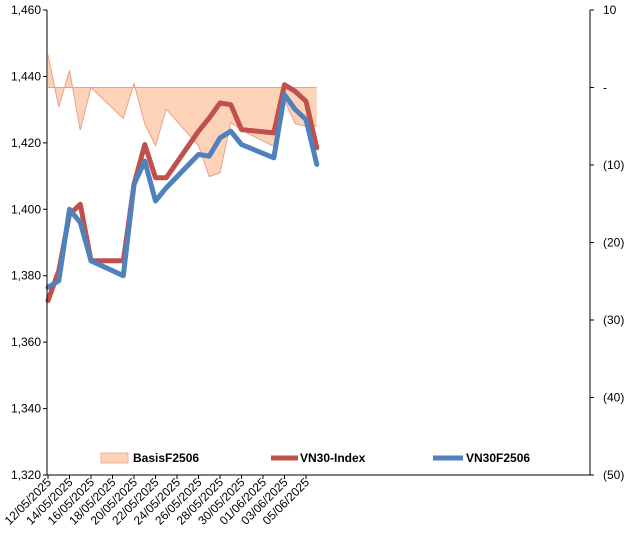 The image size is (633, 553). What do you see at coordinates (605, 88) in the screenshot?
I see `y-right-tick-label: -` at bounding box center [605, 88].